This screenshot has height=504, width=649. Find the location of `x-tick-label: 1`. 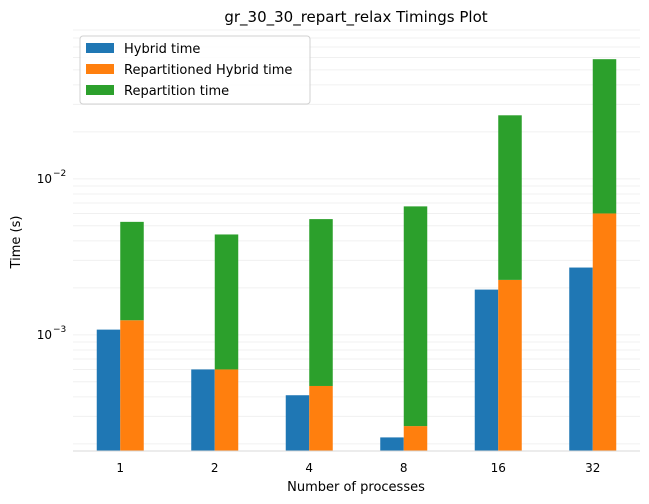

x-tick-label: 1 is located at coordinates (120, 468).